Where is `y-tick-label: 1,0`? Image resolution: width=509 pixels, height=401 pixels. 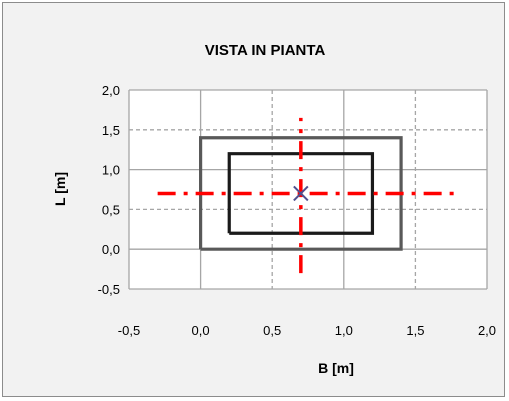 y-tick-label: 1,0 is located at coordinates (111, 170).